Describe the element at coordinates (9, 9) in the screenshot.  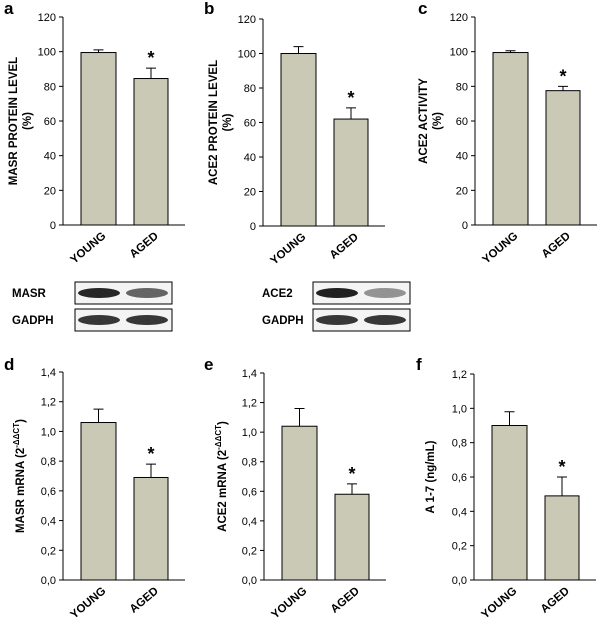
I see `panel-letter: a` at that location.